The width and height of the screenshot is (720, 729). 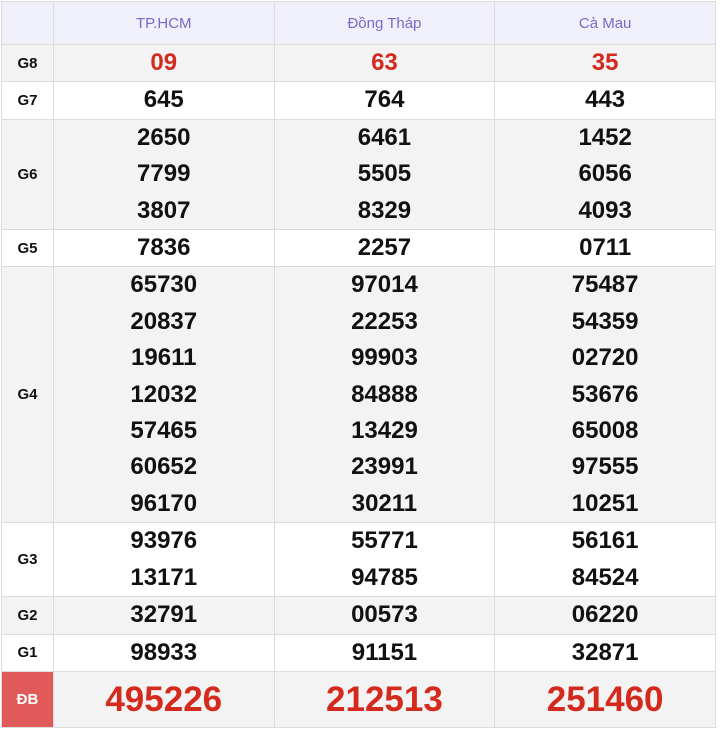 I want to click on prize-label: G5, so click(x=27, y=248).